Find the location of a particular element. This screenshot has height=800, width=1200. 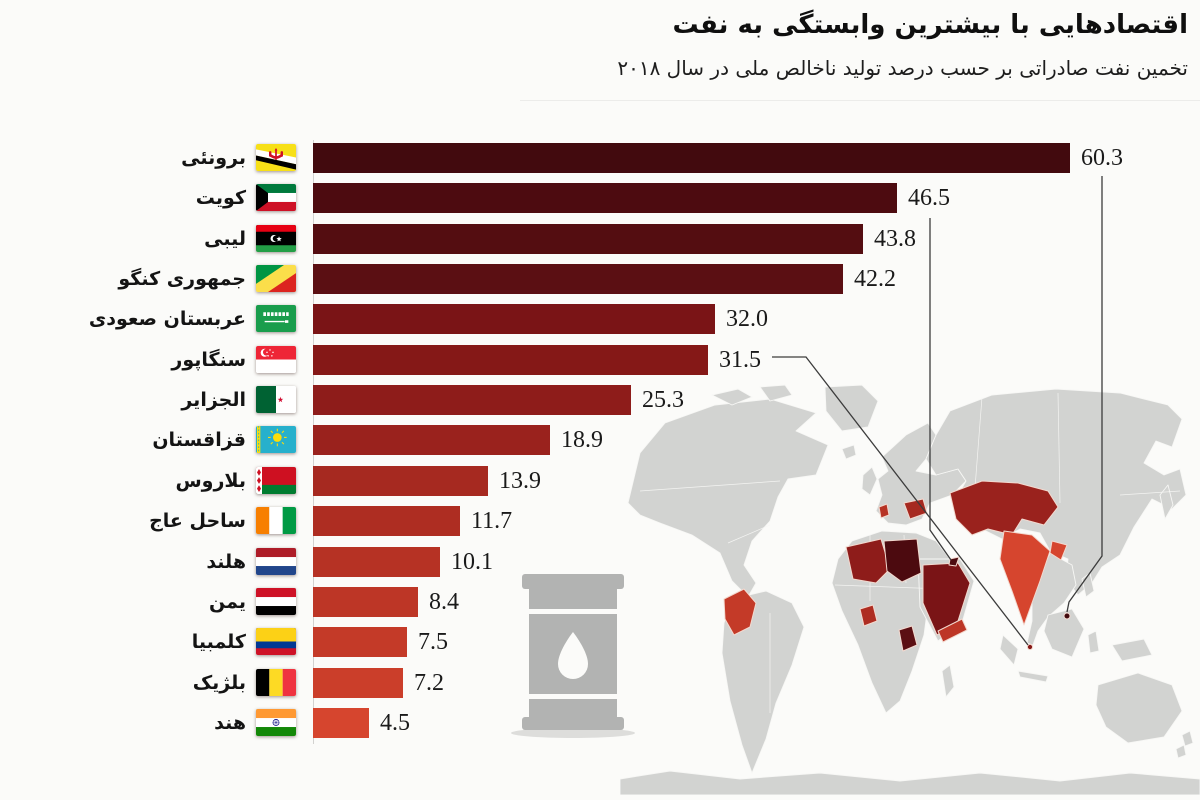

country-label: یمن is located at coordinates (227, 601).